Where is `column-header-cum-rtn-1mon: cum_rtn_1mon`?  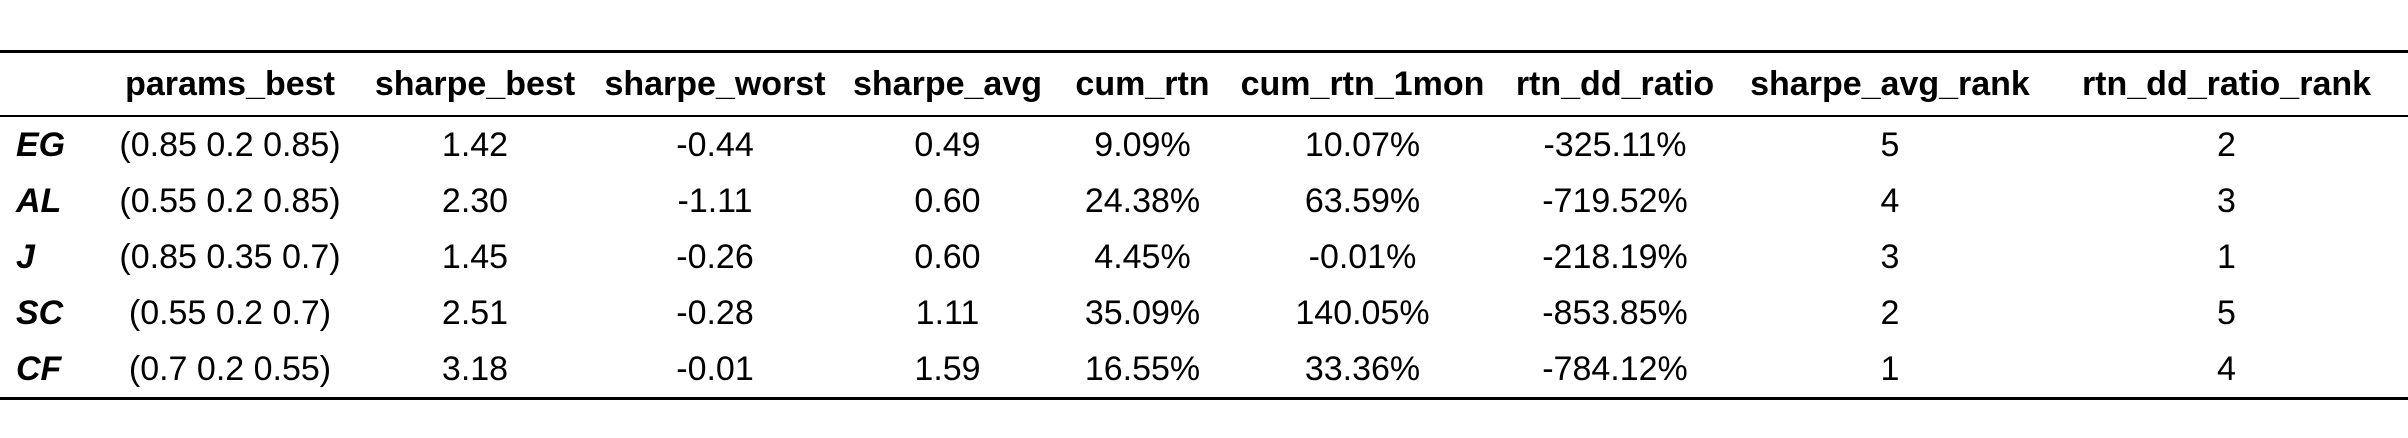 column-header-cum-rtn-1mon: cum_rtn_1mon is located at coordinates (1362, 83).